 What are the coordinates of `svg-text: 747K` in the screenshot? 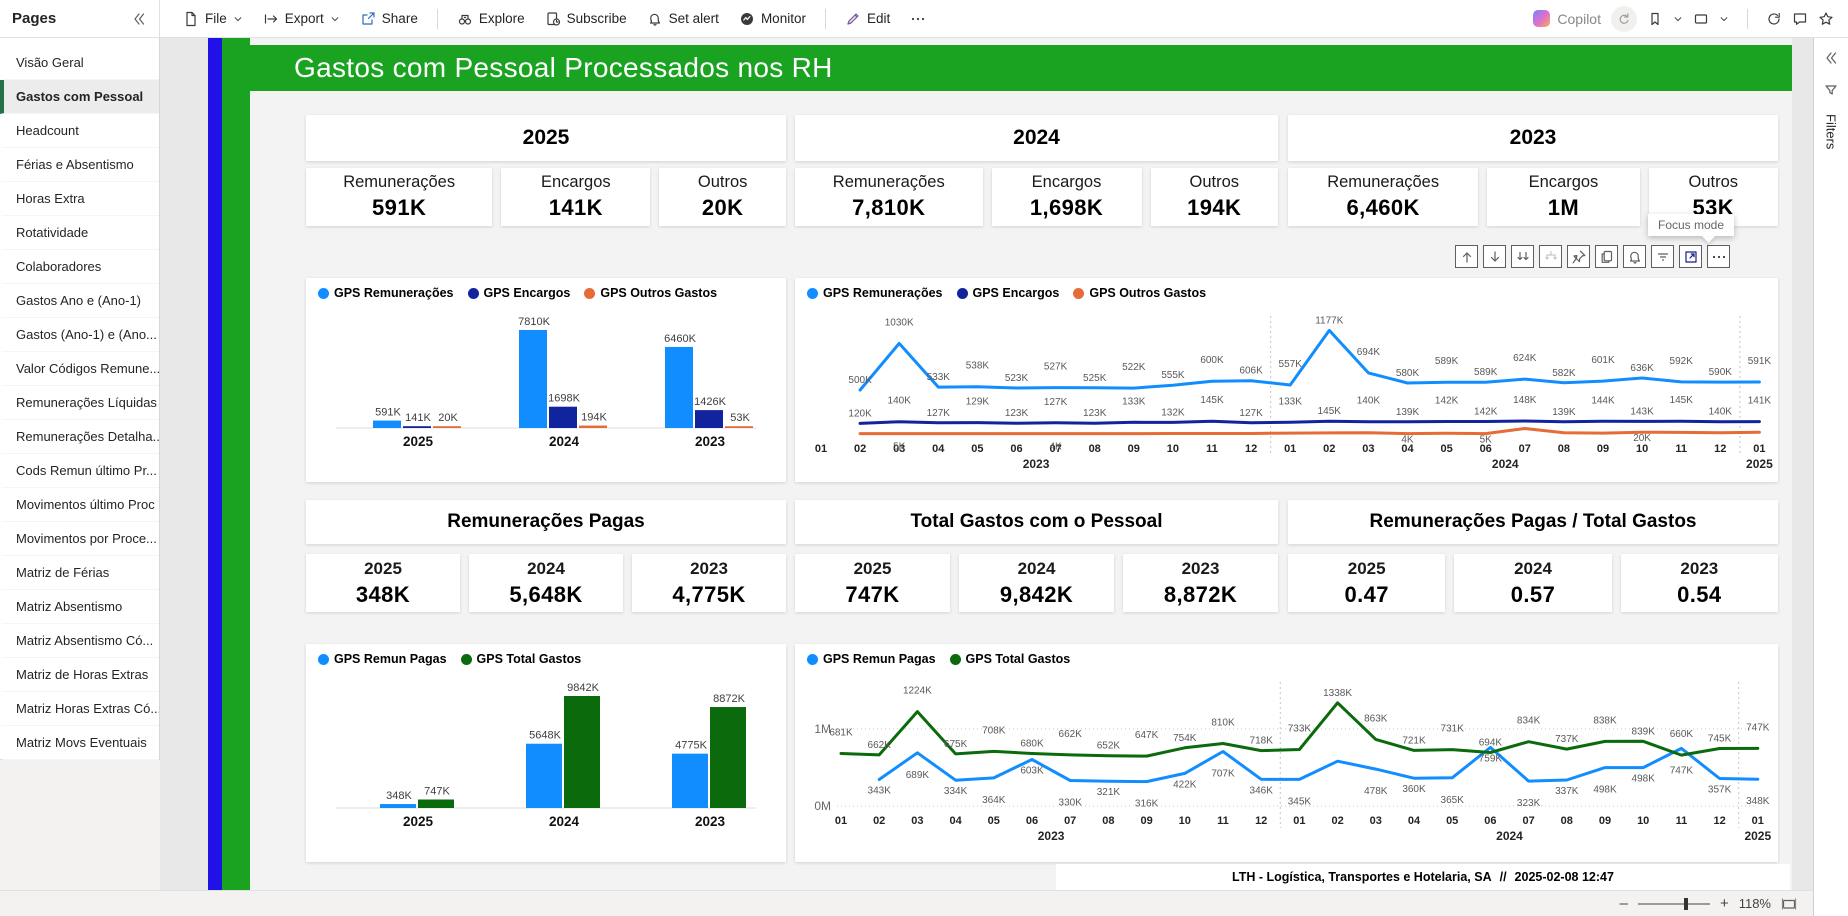 It's located at (1758, 727).